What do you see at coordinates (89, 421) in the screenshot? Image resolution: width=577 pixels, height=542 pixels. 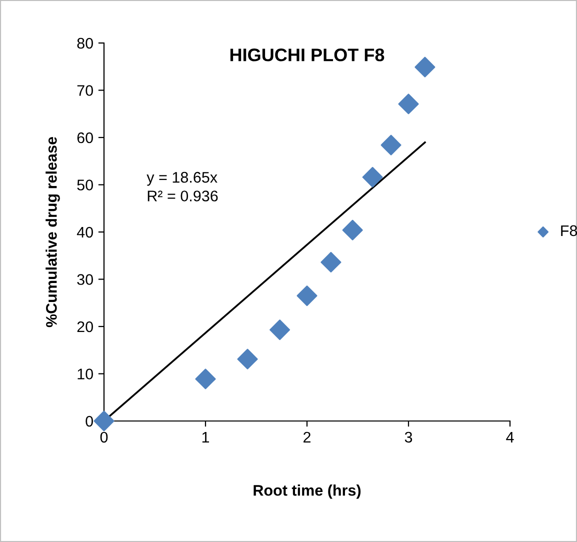 I see `y-tick-label: 0` at bounding box center [89, 421].